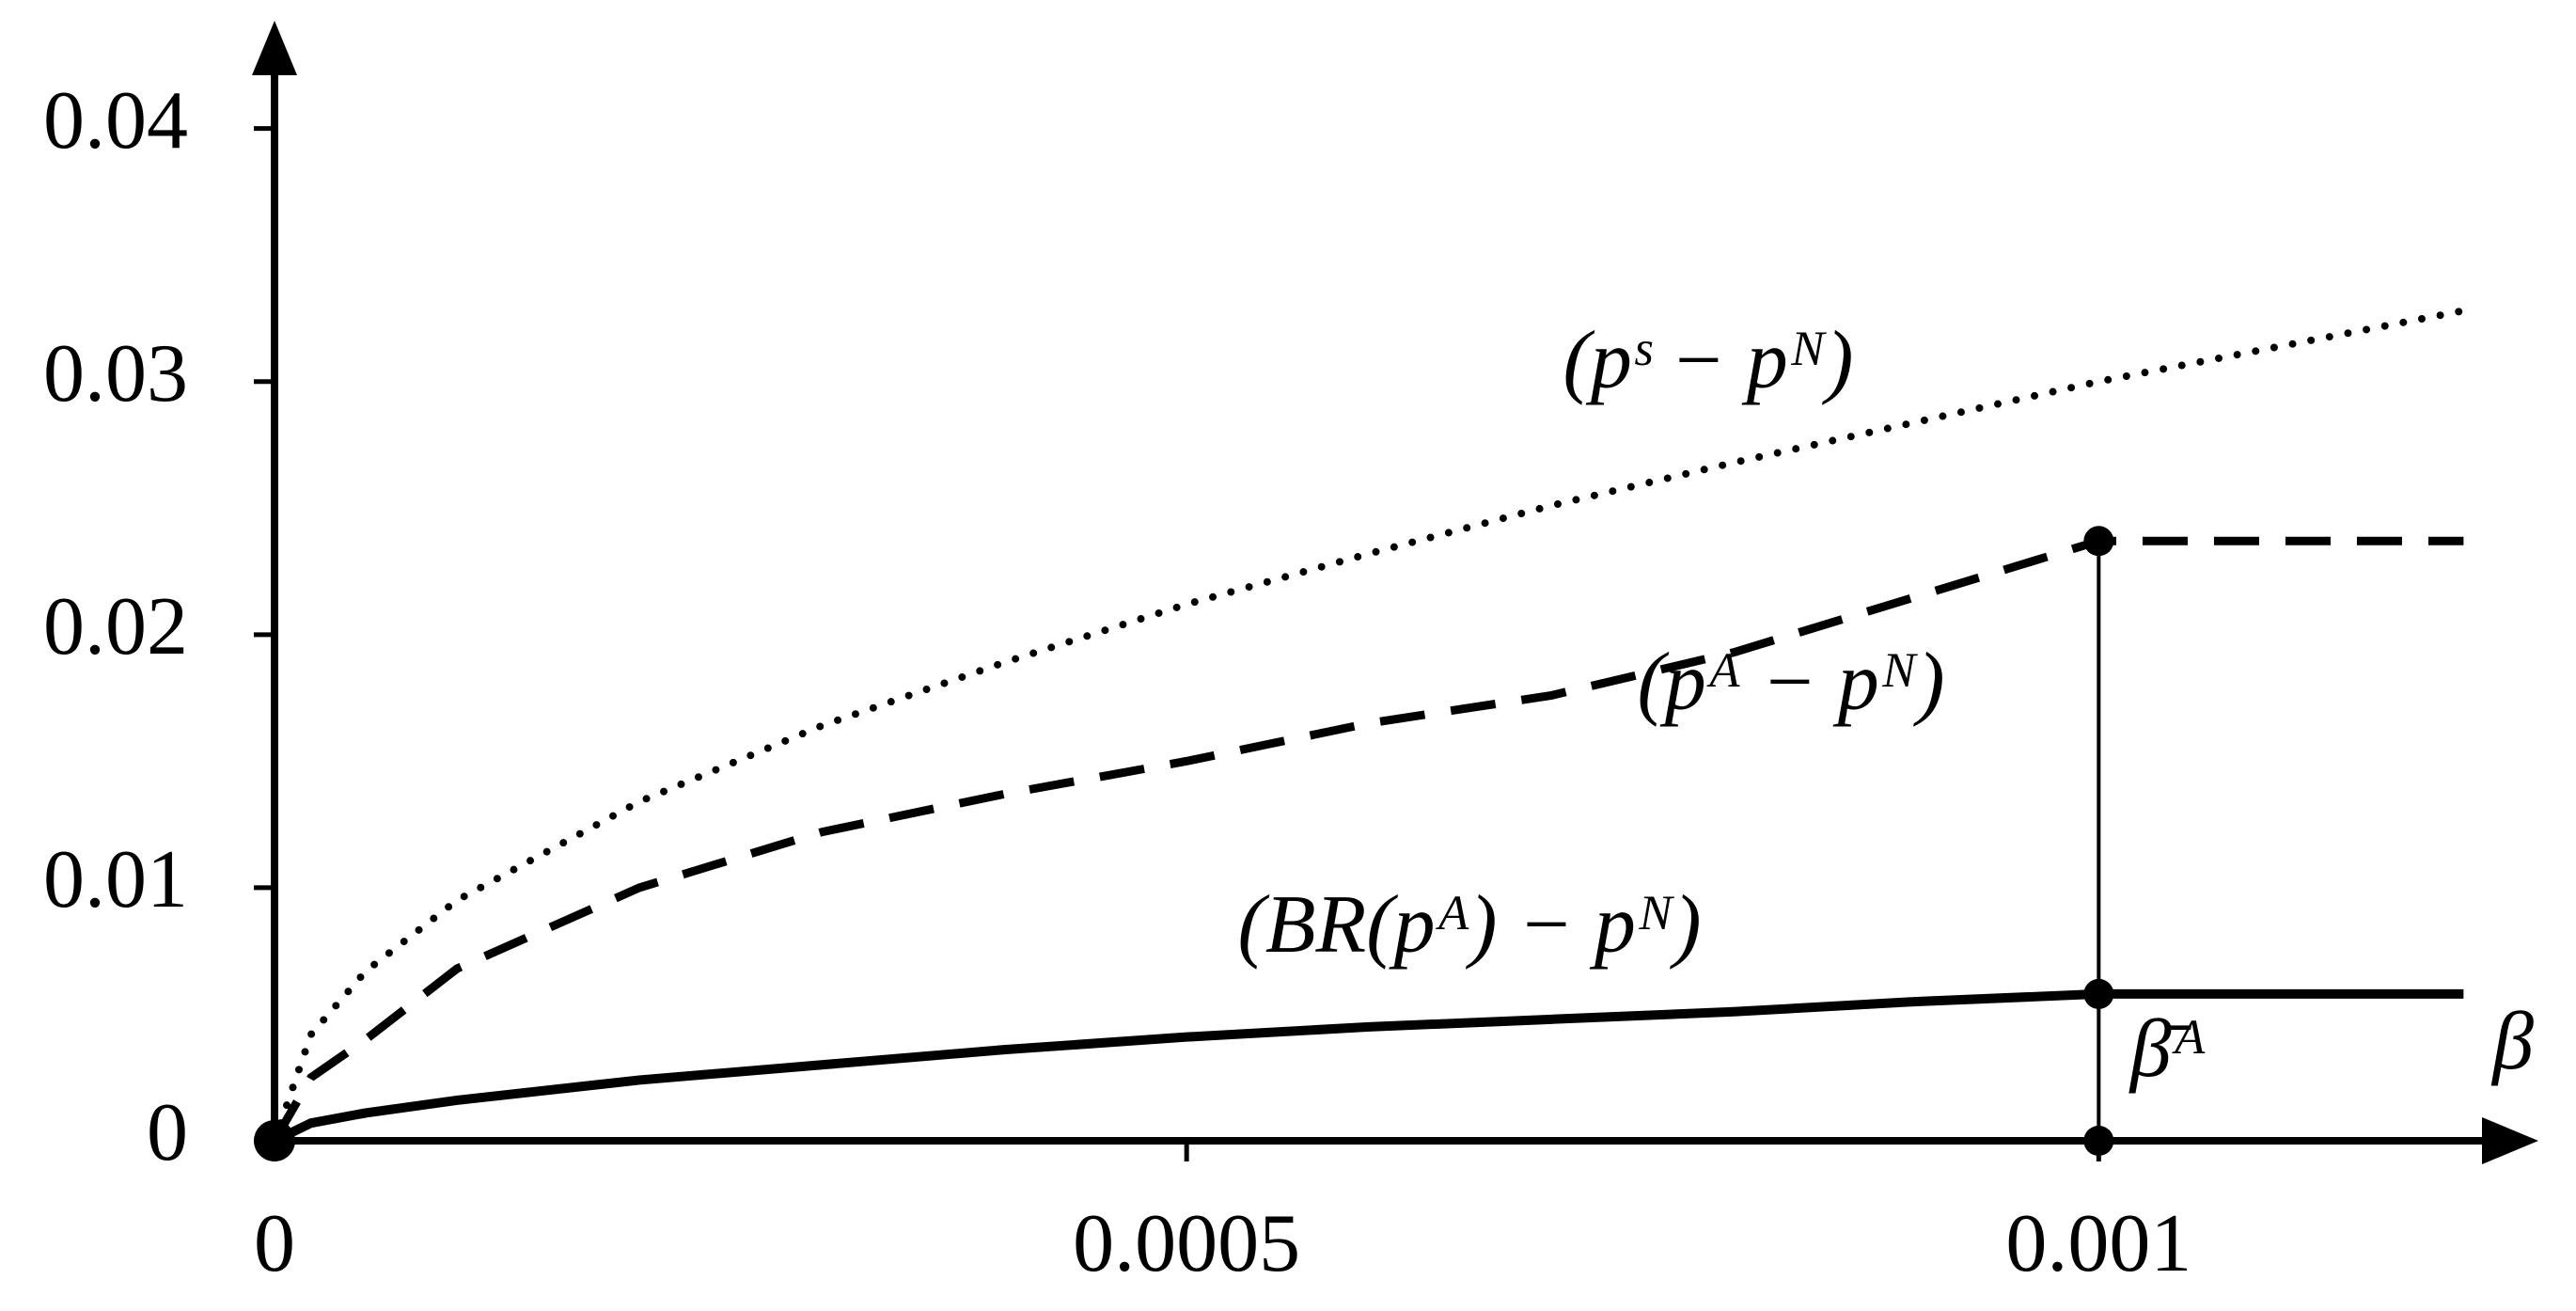 This screenshot has width=2576, height=1311. I want to click on y-tick-label: 0.03, so click(116, 373).